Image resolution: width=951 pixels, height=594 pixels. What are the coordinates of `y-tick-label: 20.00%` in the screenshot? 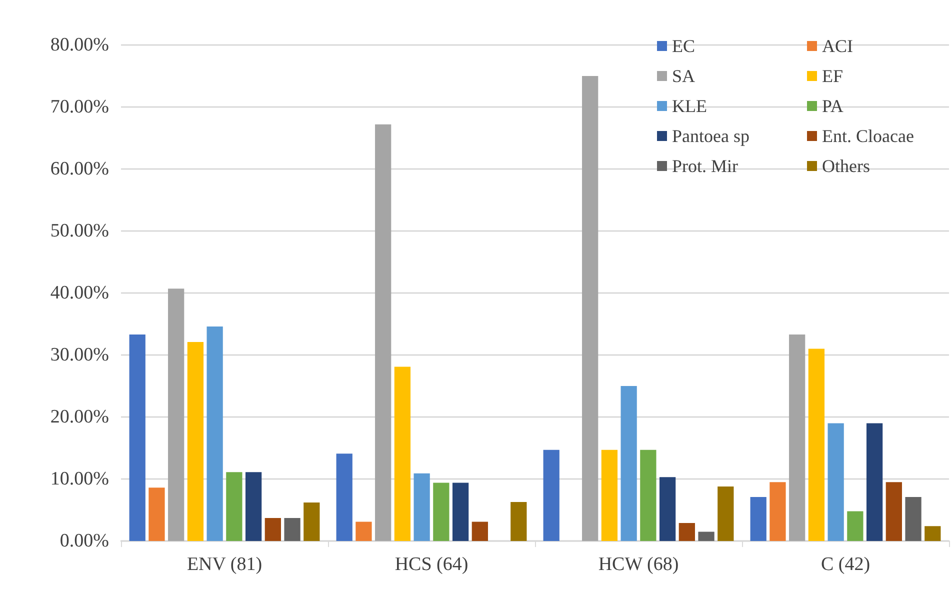 It's located at (80, 417).